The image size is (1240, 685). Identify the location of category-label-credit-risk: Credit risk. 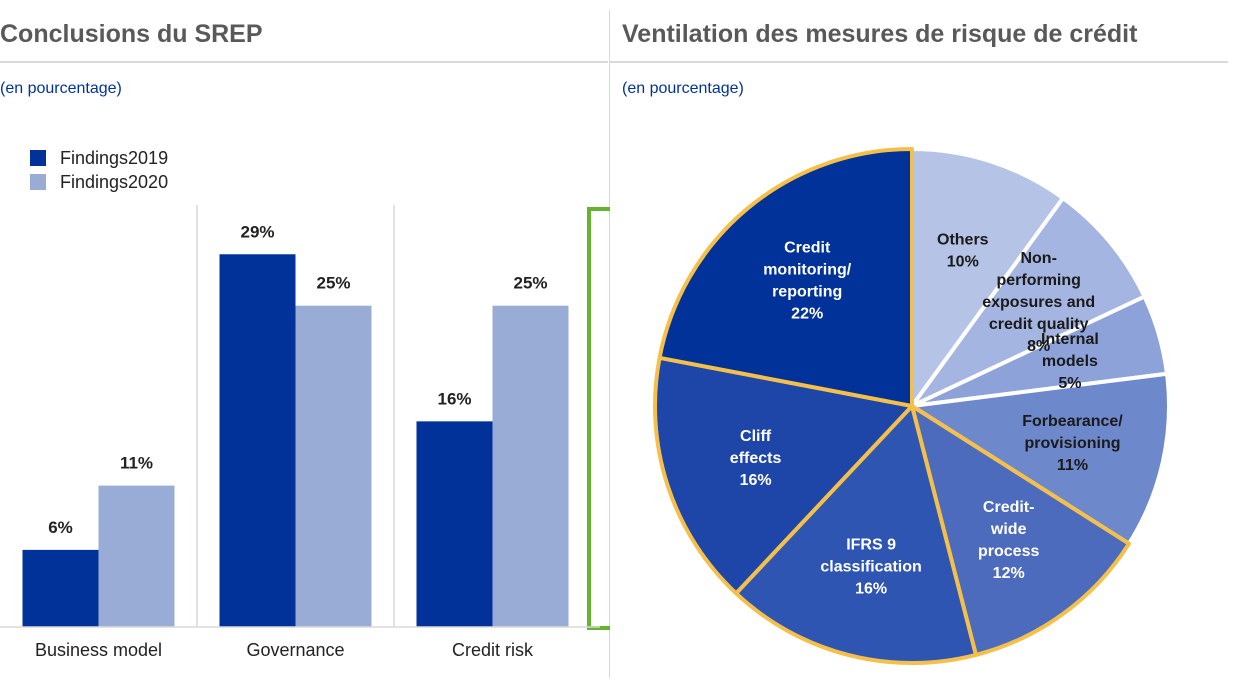
(493, 650).